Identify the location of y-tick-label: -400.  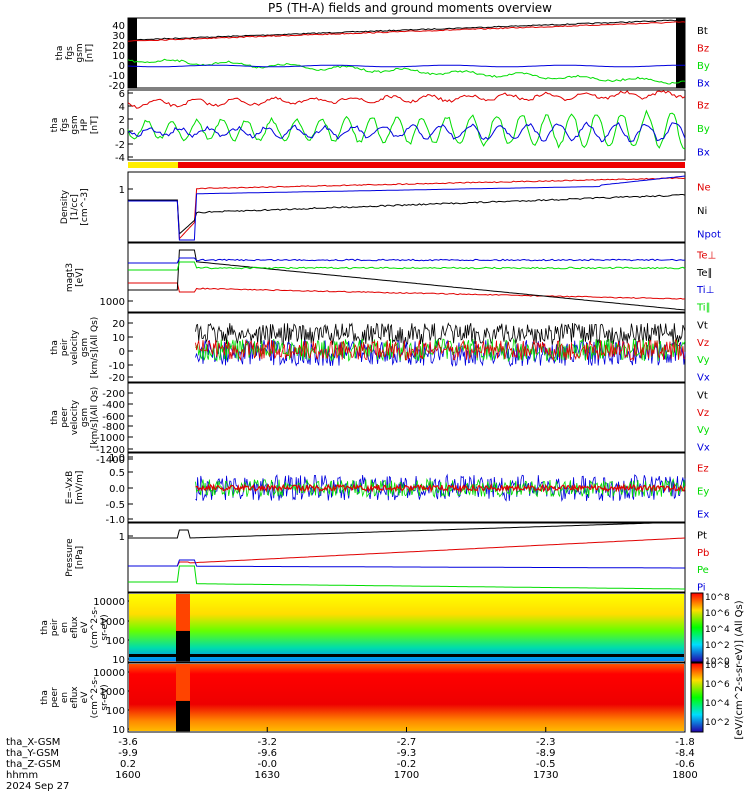
(113, 405).